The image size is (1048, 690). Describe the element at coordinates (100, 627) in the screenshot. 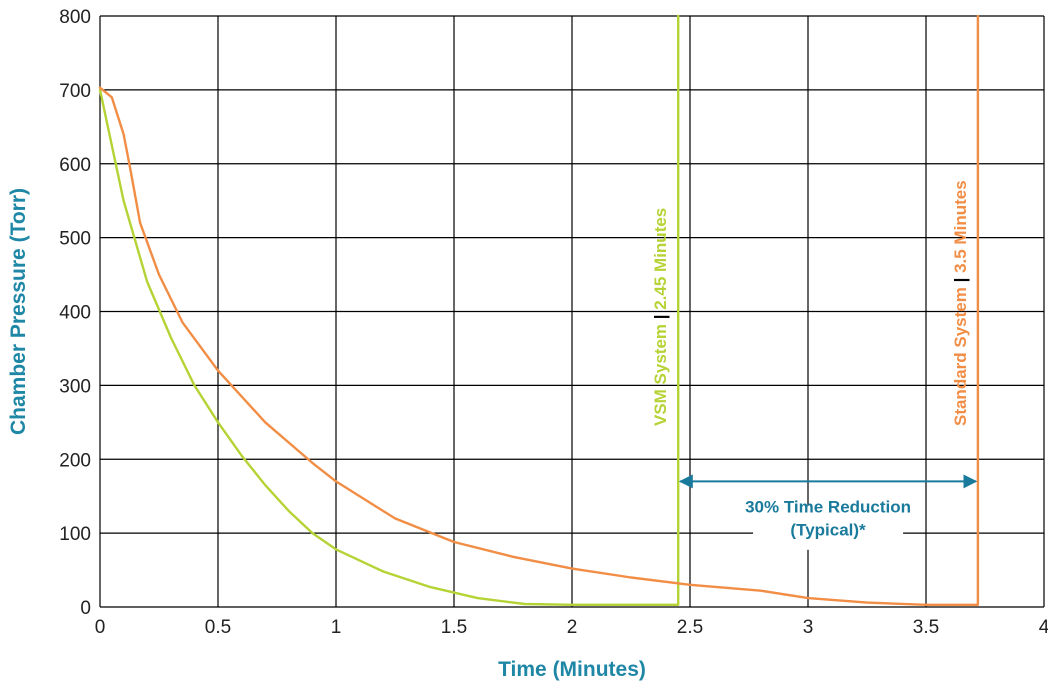

I see `x-tick-label-0: 0` at that location.